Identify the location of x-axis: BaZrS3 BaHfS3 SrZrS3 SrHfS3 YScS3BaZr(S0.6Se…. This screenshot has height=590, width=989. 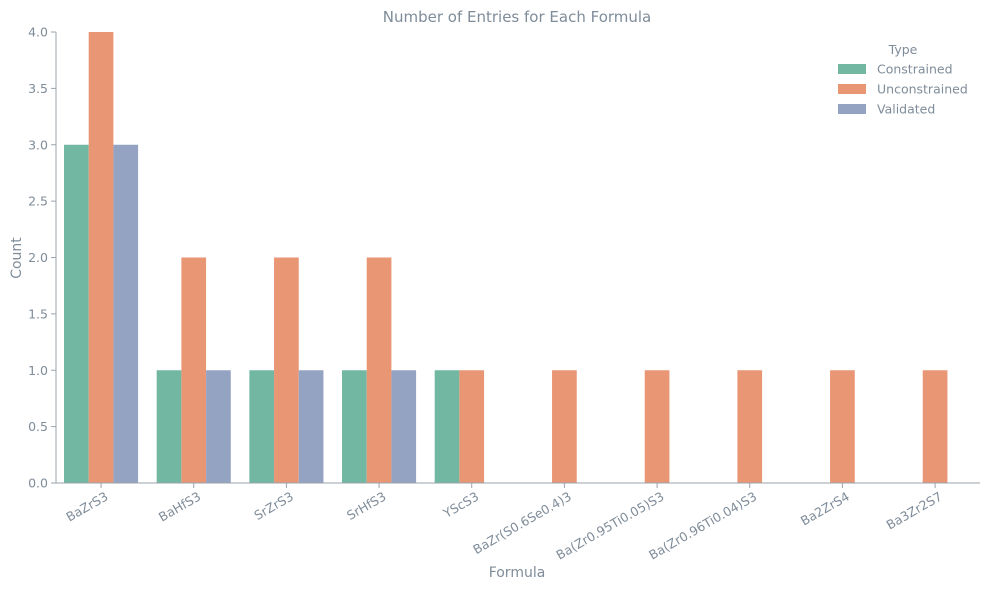
(518, 522).